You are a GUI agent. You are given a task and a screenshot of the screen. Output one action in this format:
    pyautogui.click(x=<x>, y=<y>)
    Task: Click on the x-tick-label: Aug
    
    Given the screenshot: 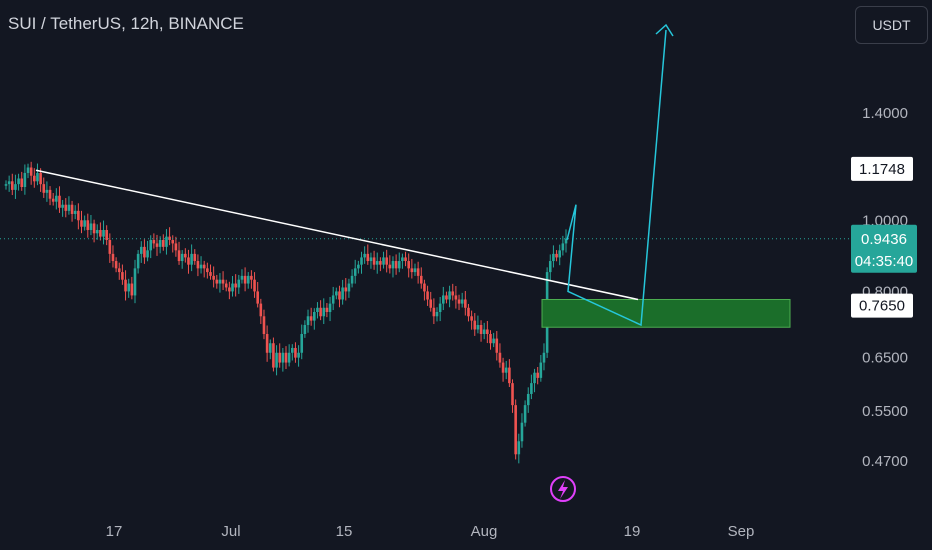 What is the action you would take?
    pyautogui.click(x=484, y=531)
    